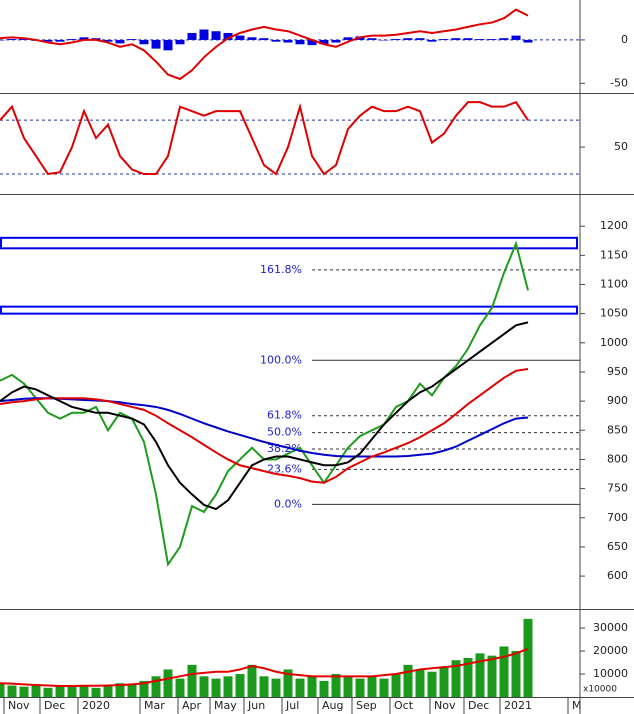 The height and width of the screenshot is (714, 634). Describe the element at coordinates (600, 690) in the screenshot. I see `unit-label: x10000` at that location.